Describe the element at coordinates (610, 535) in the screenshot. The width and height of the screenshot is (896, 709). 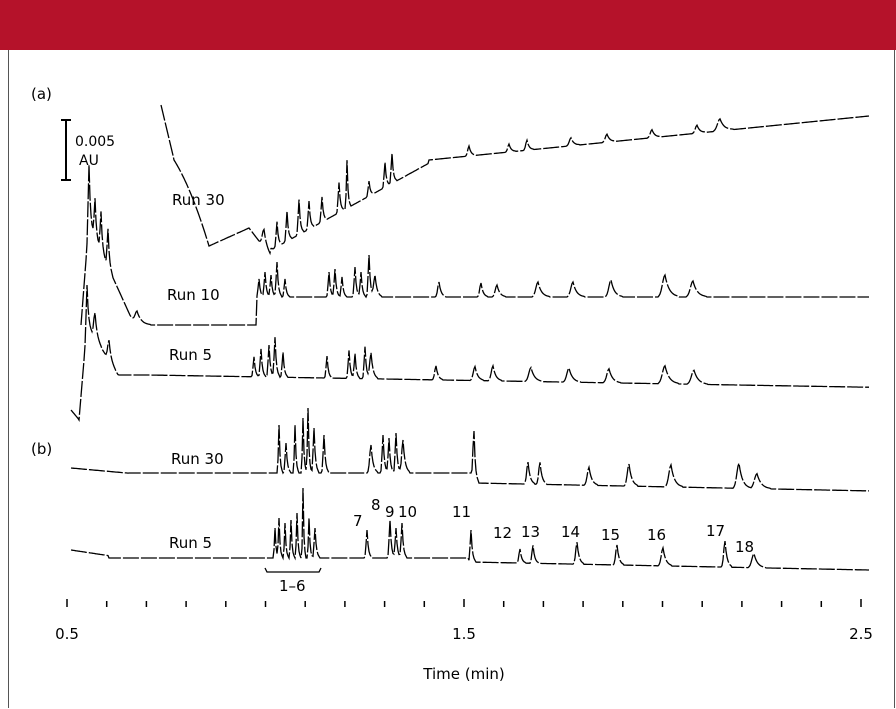
I see `peak-label-15: 15` at that location.